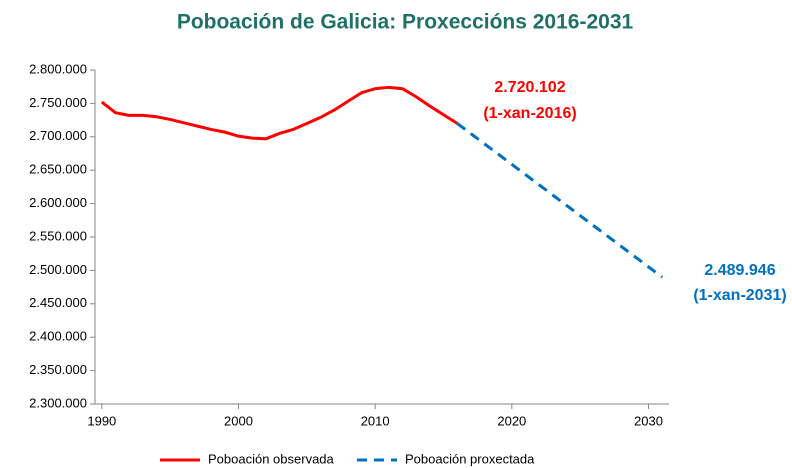 The image size is (792, 468). Describe the element at coordinates (58, 269) in the screenshot. I see `y-tick-label: 2.500.000` at that location.